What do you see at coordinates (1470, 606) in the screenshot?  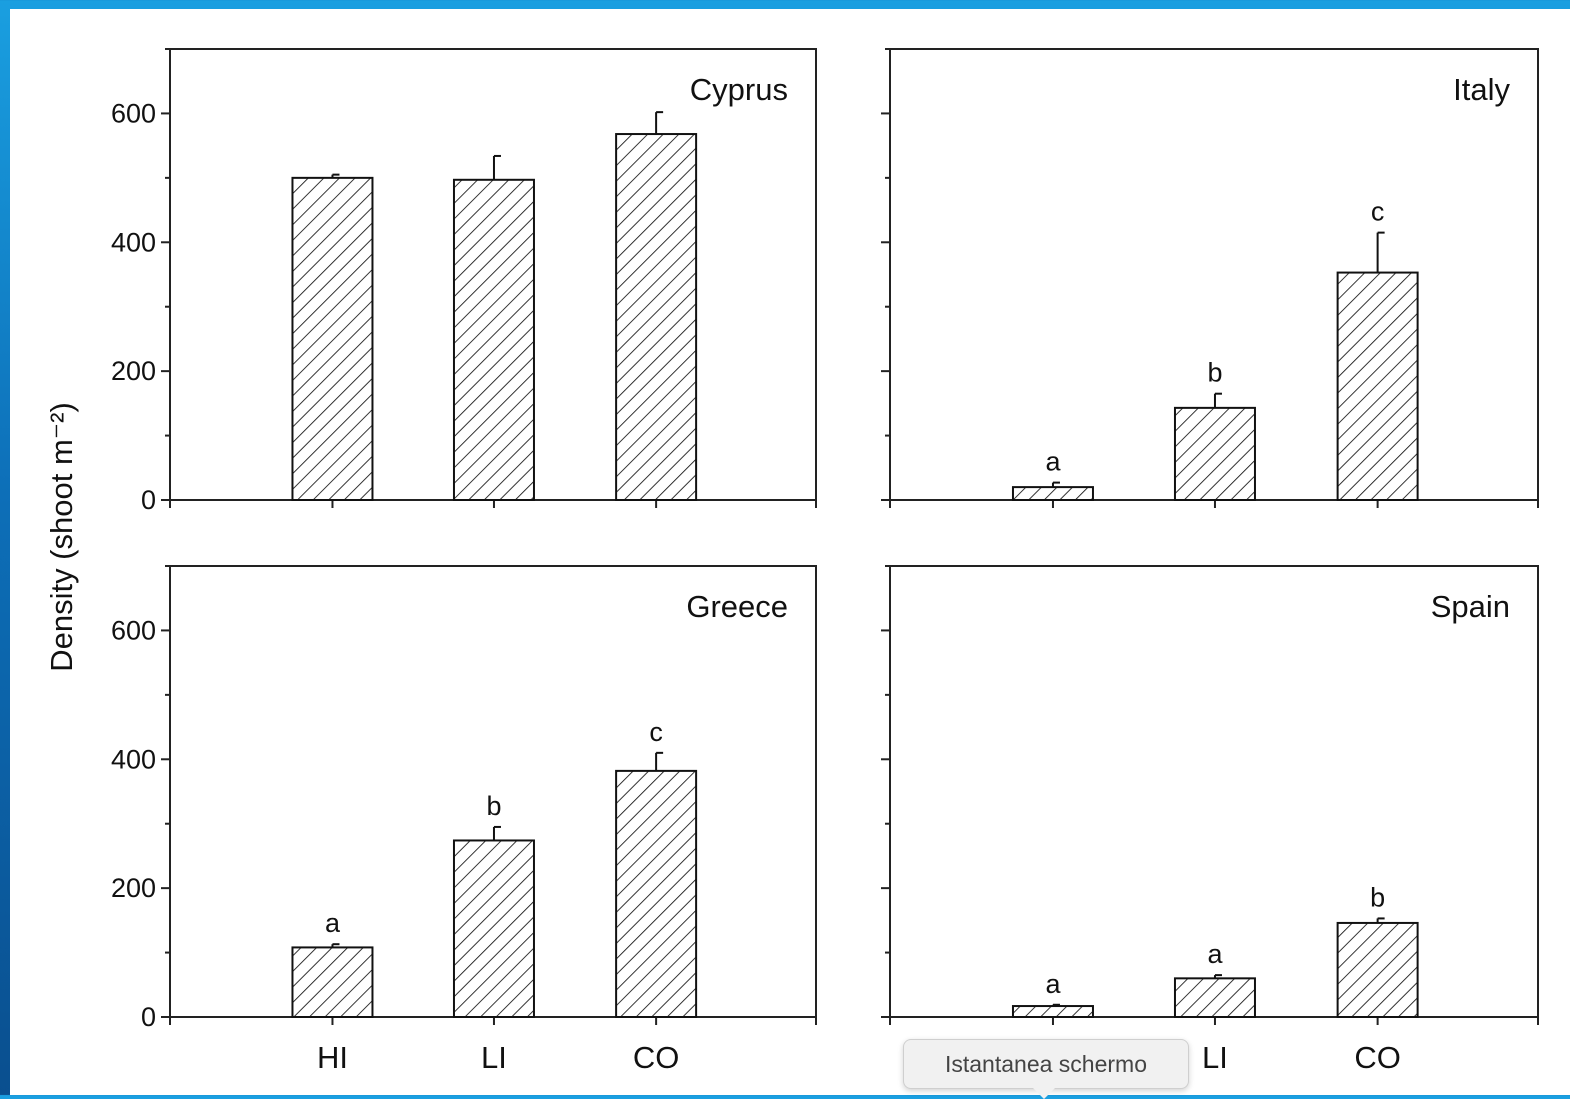 I see `panel-title: Spain` at bounding box center [1470, 606].